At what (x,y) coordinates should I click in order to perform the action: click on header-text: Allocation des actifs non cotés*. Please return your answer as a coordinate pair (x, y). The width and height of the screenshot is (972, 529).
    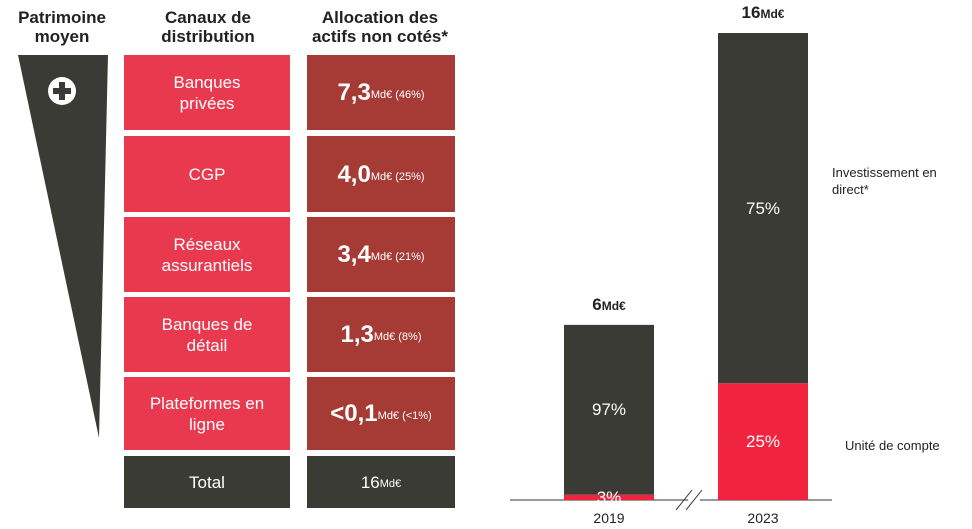
    Looking at the image, I should click on (380, 27).